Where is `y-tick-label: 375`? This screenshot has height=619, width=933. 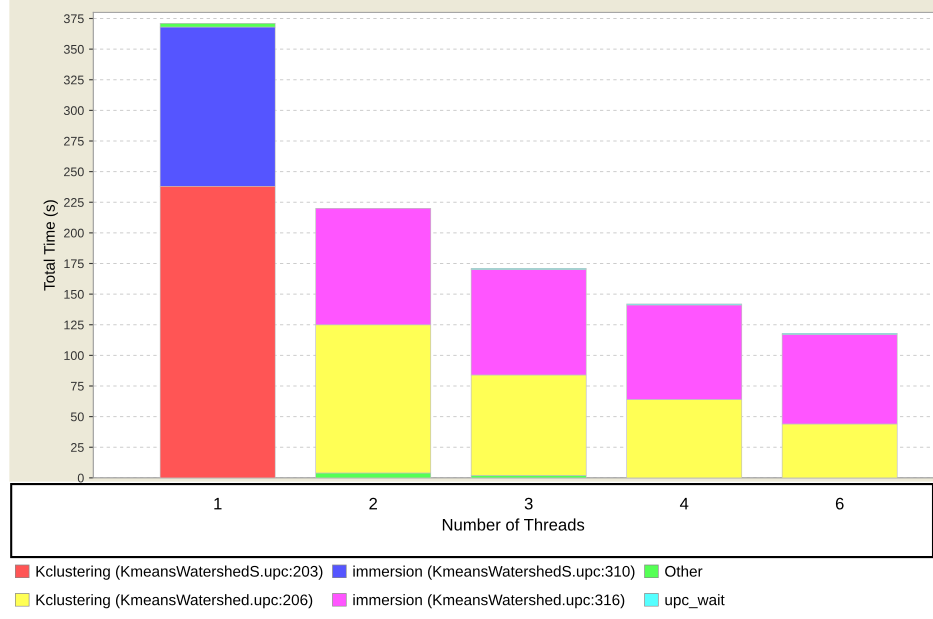 y-tick-label: 375 is located at coordinates (74, 19).